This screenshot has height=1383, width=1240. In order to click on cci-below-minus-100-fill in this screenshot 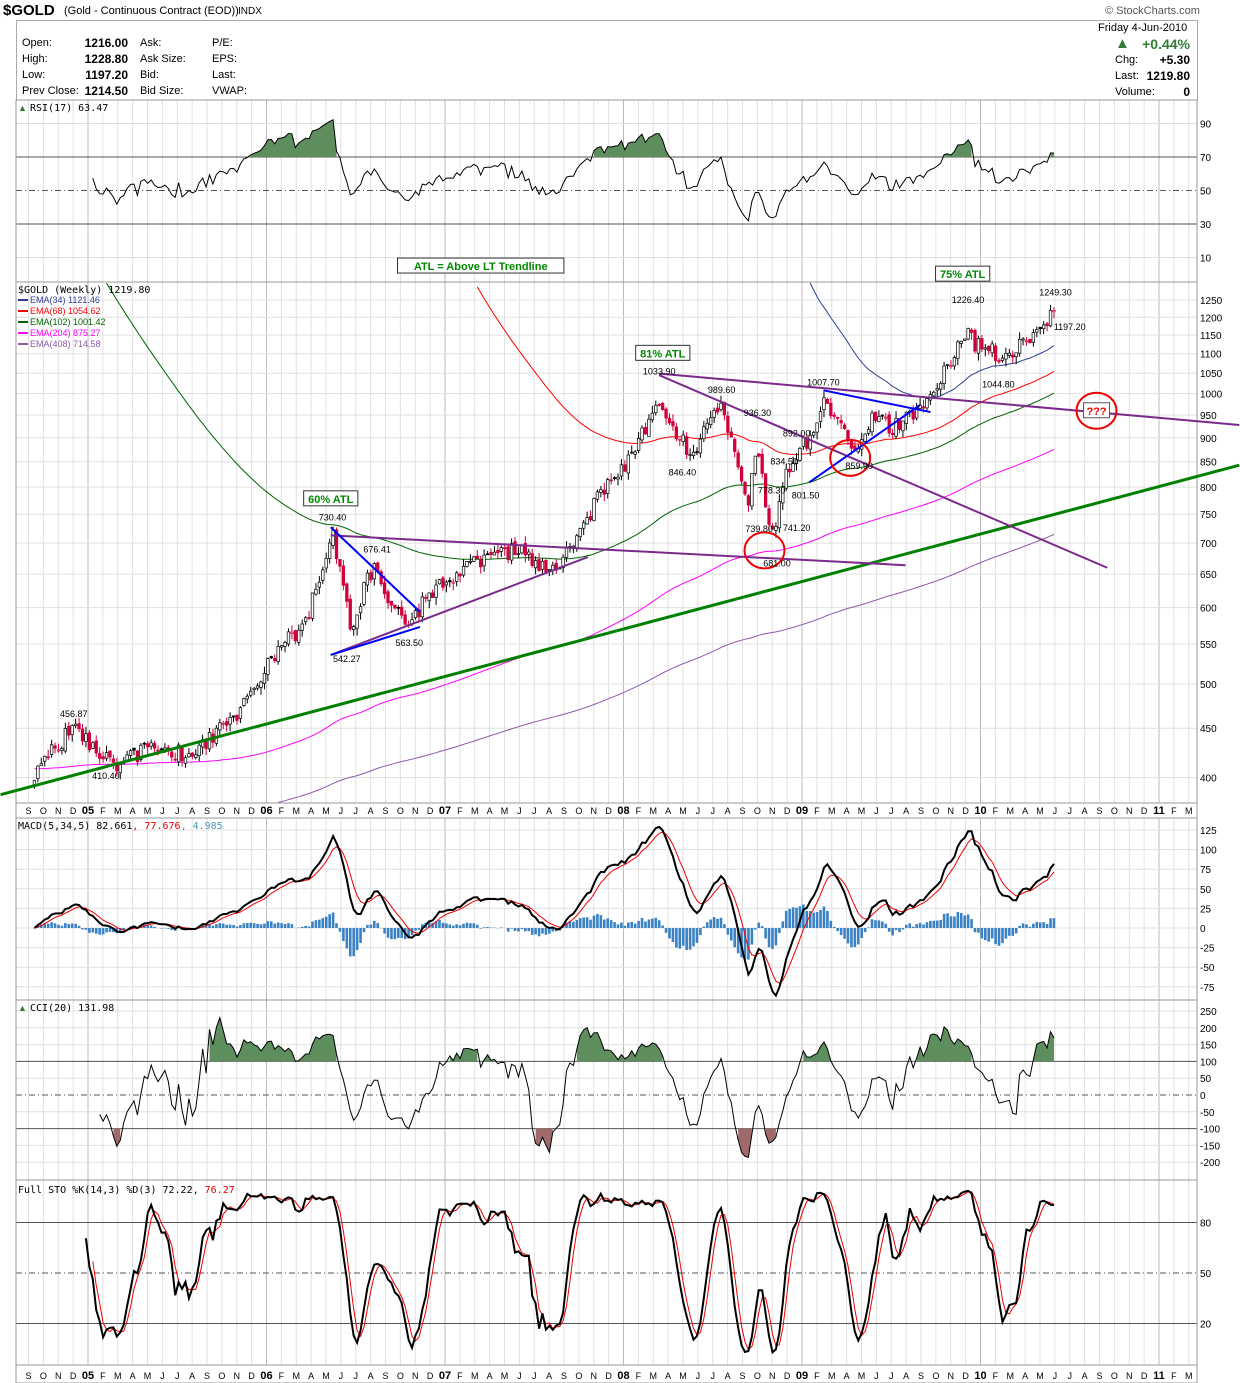, I will do `click(770, 1136)`.